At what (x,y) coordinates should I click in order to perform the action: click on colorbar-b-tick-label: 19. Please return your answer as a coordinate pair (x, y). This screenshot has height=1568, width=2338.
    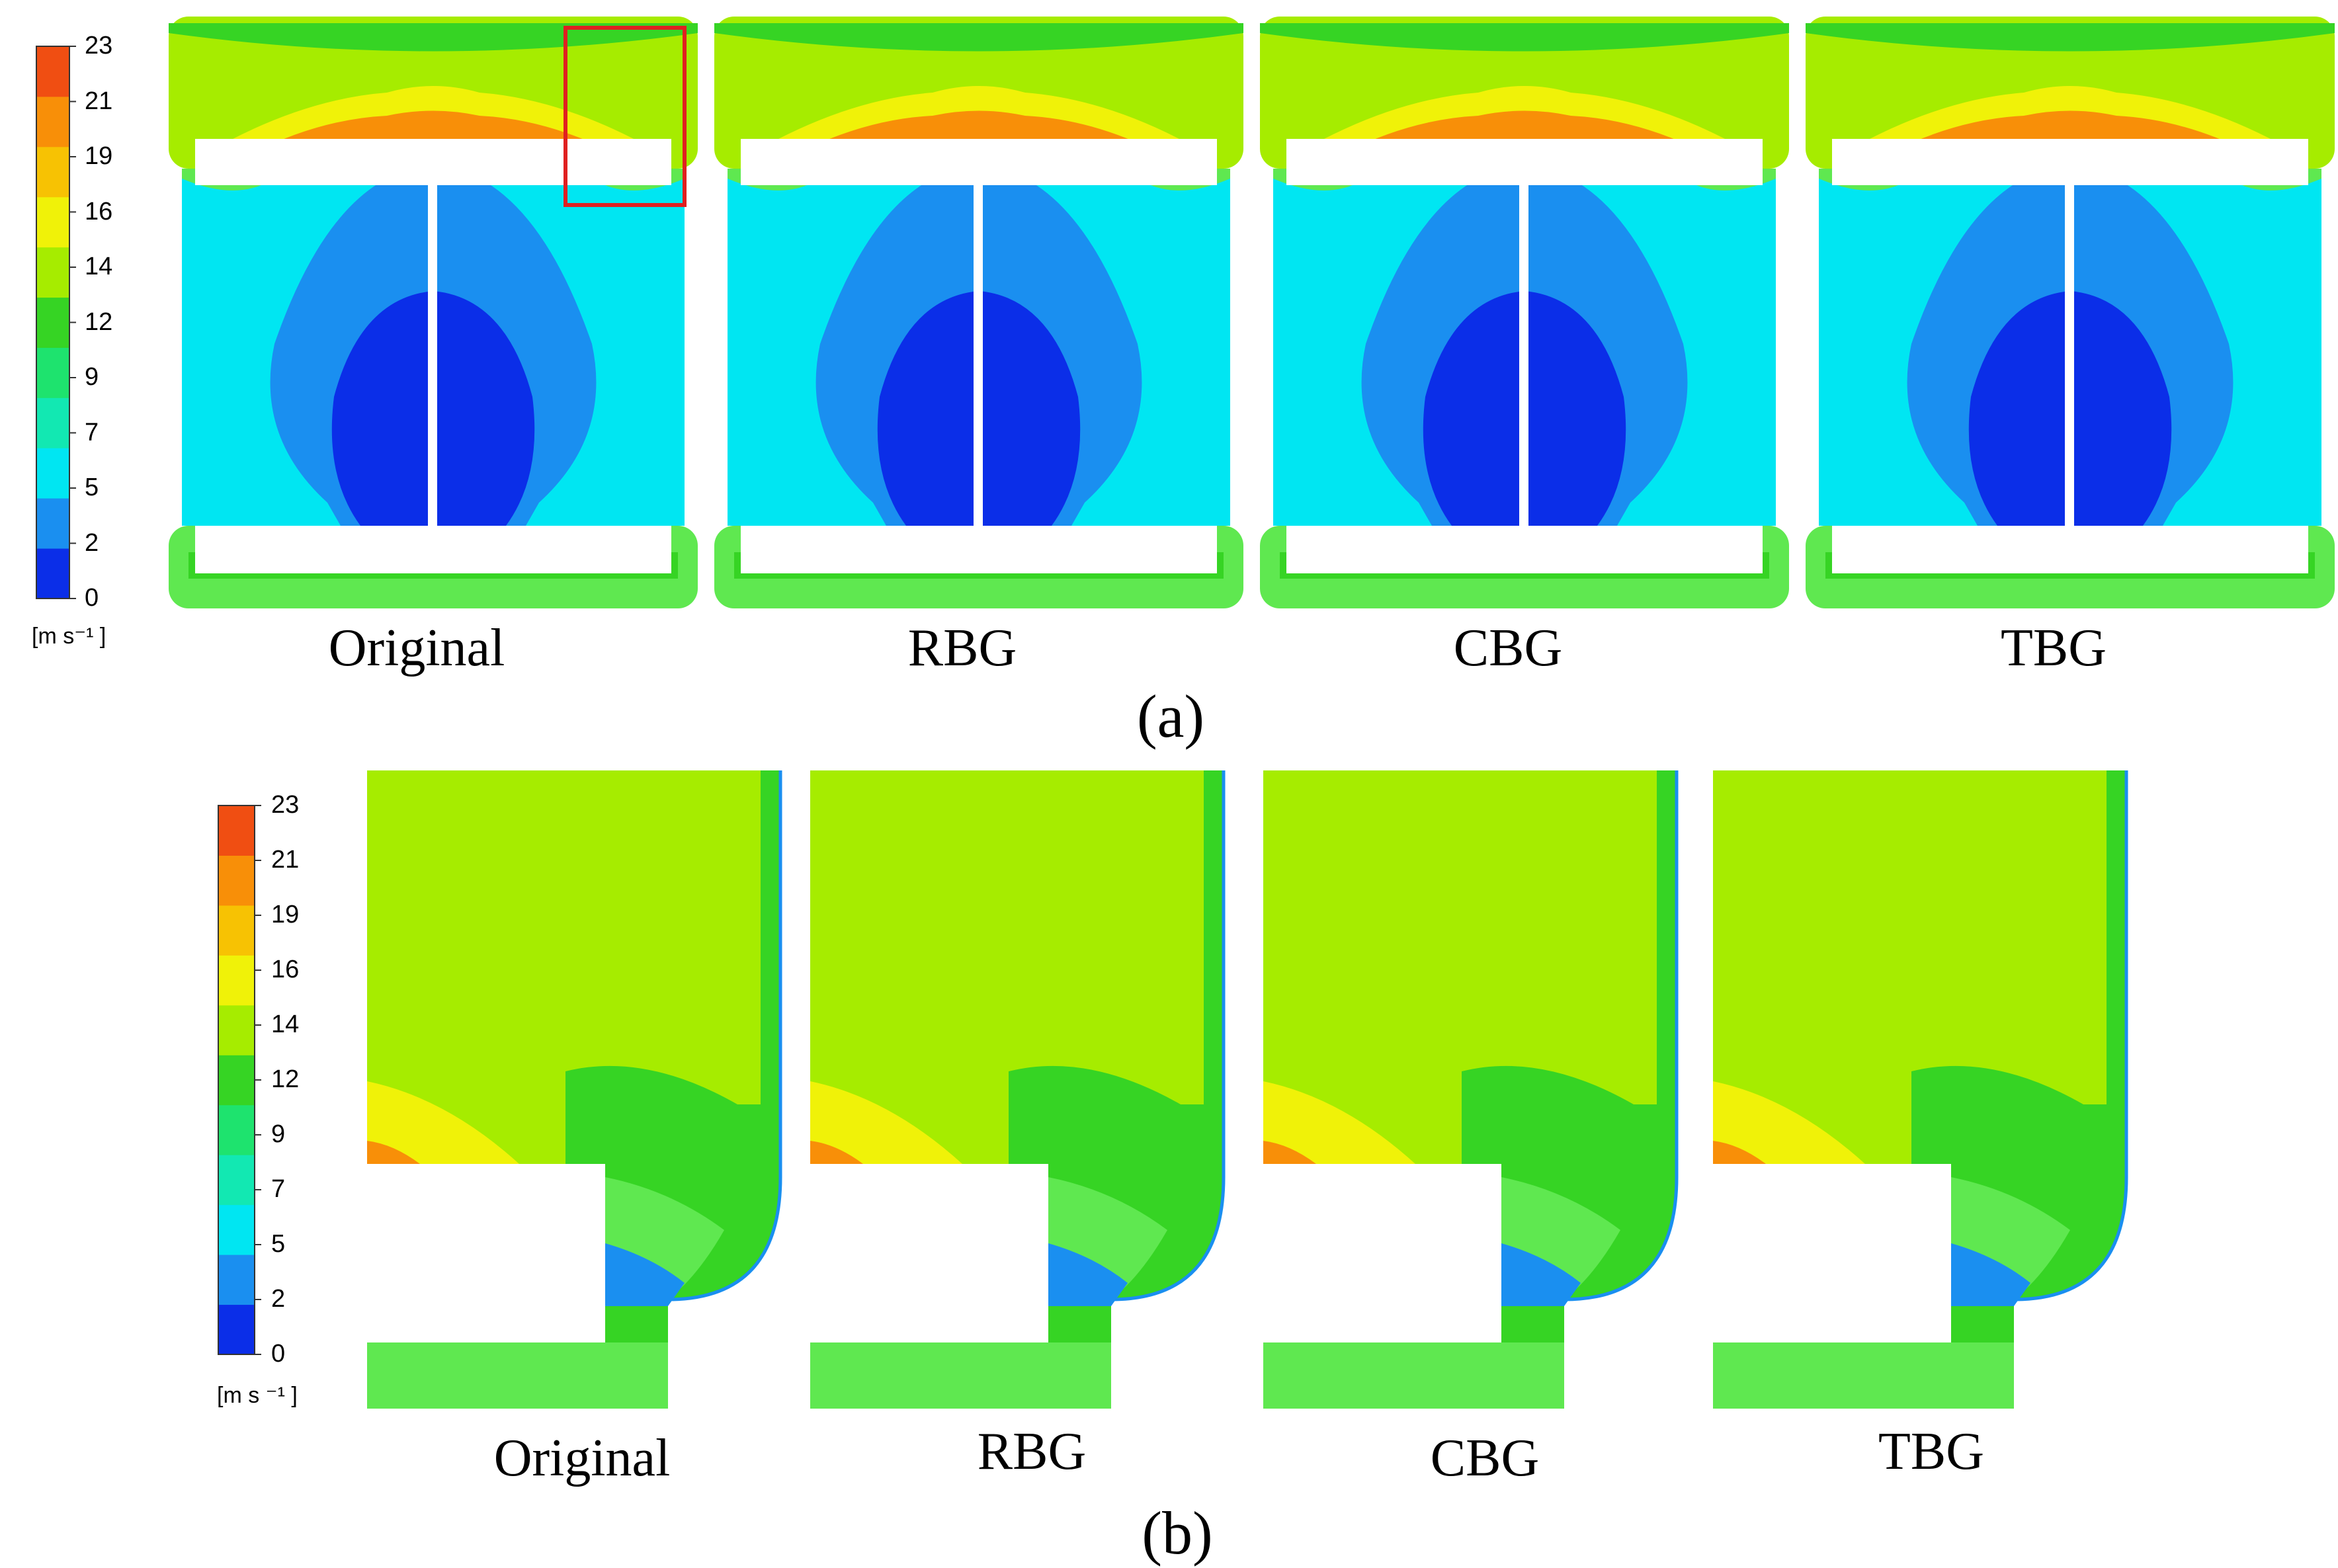
    Looking at the image, I should click on (286, 914).